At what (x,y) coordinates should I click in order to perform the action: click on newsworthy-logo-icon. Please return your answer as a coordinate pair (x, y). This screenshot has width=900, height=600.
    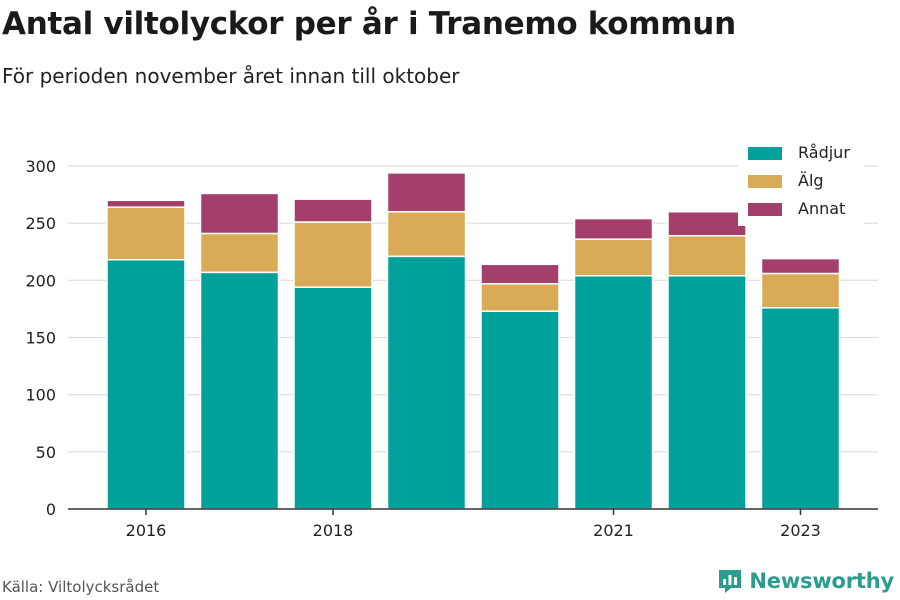
    Looking at the image, I should click on (730, 581).